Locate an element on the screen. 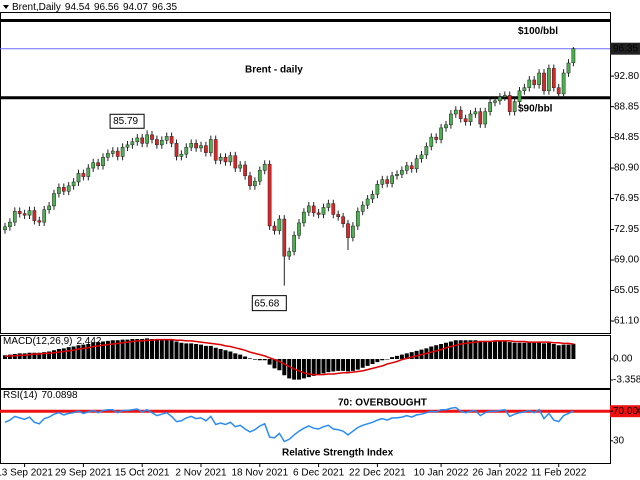 The width and height of the screenshot is (640, 480). rsi-annotation: Relative Strength Index is located at coordinates (338, 453).